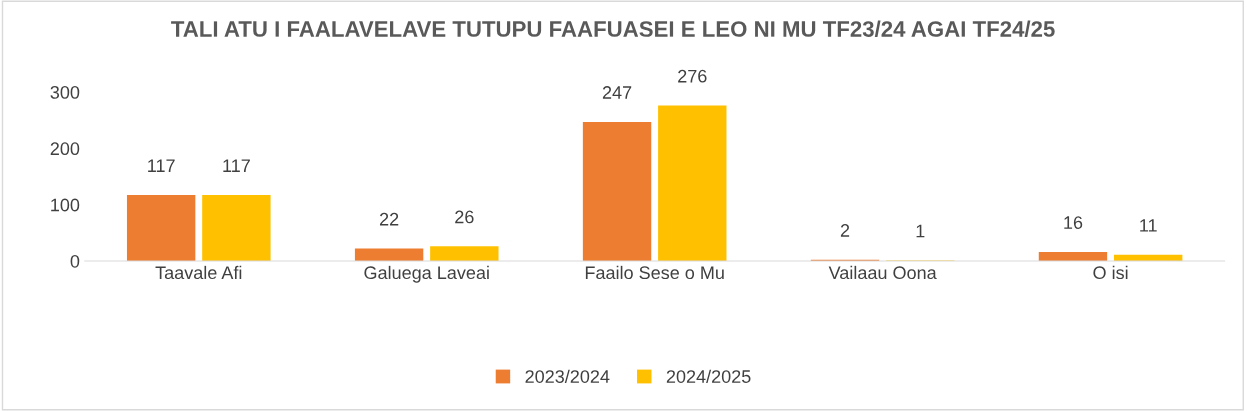 Image resolution: width=1247 pixels, height=411 pixels. I want to click on data-label: 16, so click(1073, 222).